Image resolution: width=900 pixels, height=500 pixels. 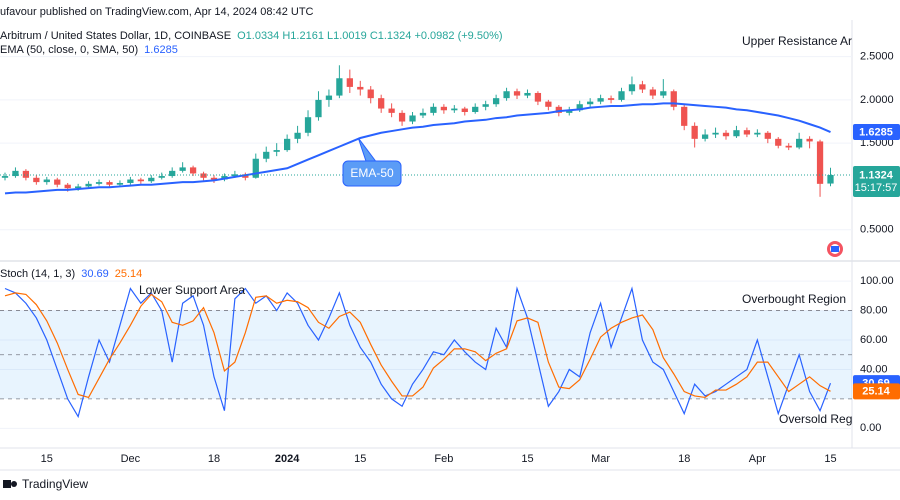 I want to click on callout-label: EMA-50, so click(x=372, y=173).